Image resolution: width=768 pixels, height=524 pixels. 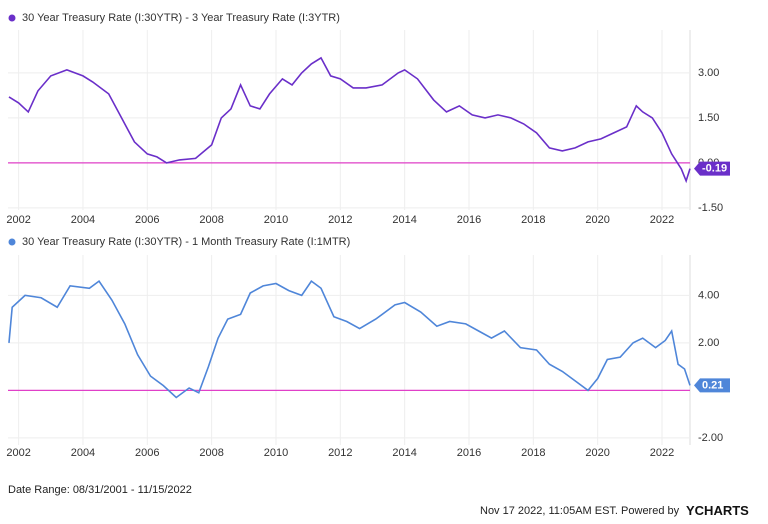 I want to click on timestamp: Nov 17 2022, 11:05AM EST. Powered by, so click(x=580, y=511).